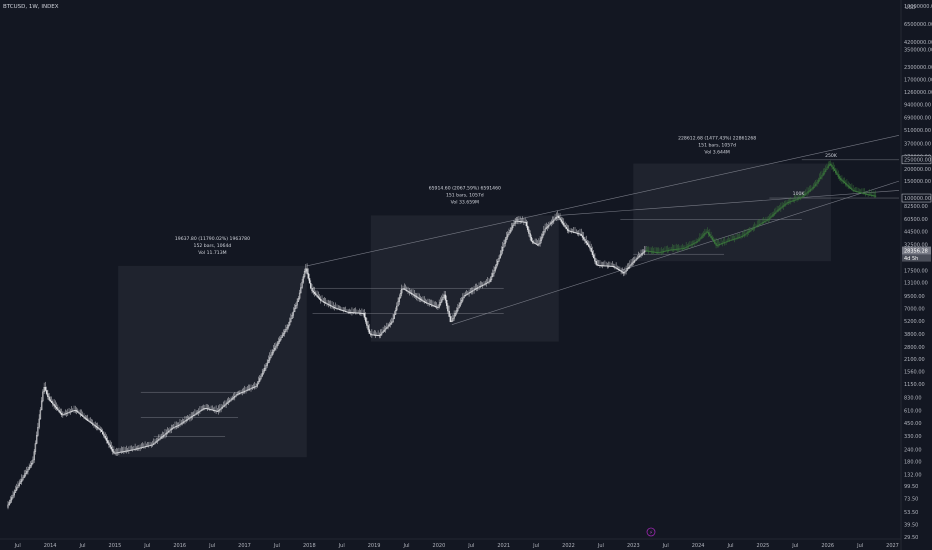 This screenshot has height=550, width=932. What do you see at coordinates (911, 259) in the screenshot?
I see `current-price-countdown: 4d 5h` at bounding box center [911, 259].